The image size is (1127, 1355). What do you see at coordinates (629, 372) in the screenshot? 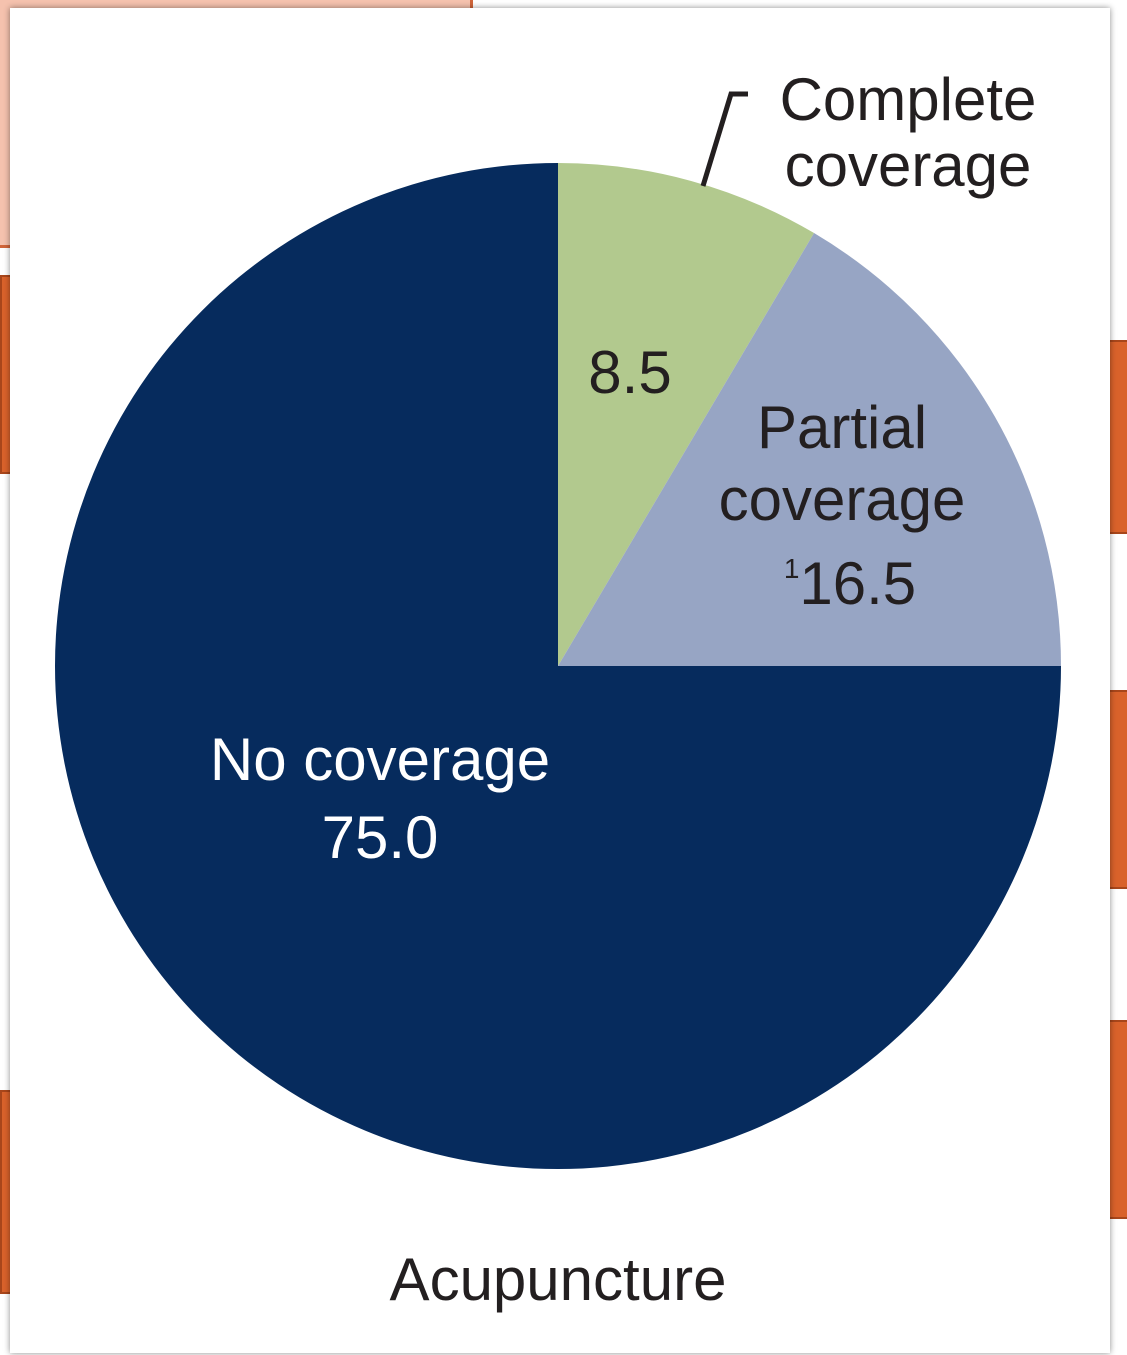
I see `slice-value-complete-coverage: 8.5` at bounding box center [629, 372].